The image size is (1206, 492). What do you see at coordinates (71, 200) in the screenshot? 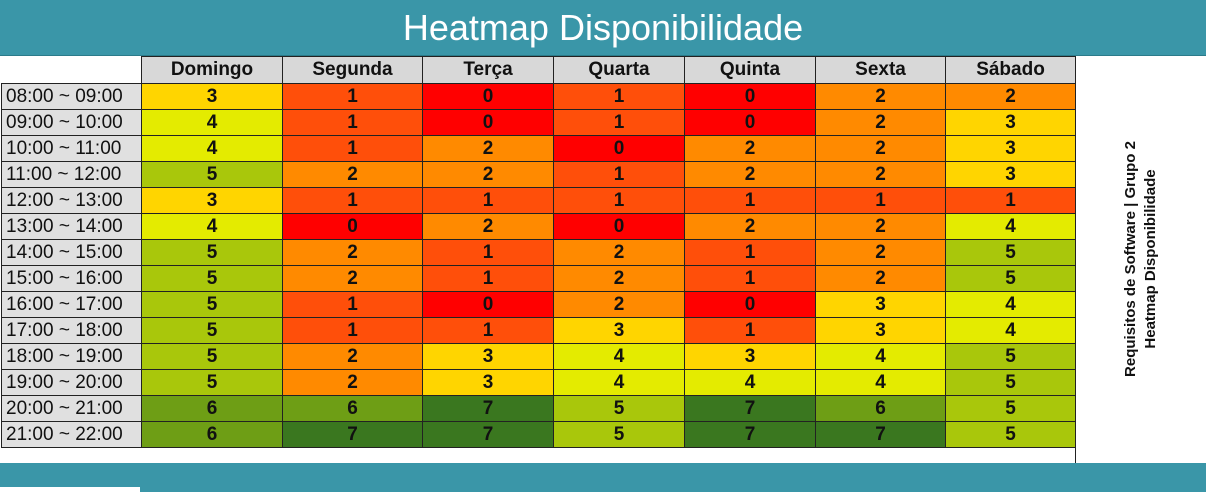
I see `time-slot-label: 12:00 ~ 13:00` at bounding box center [71, 200].